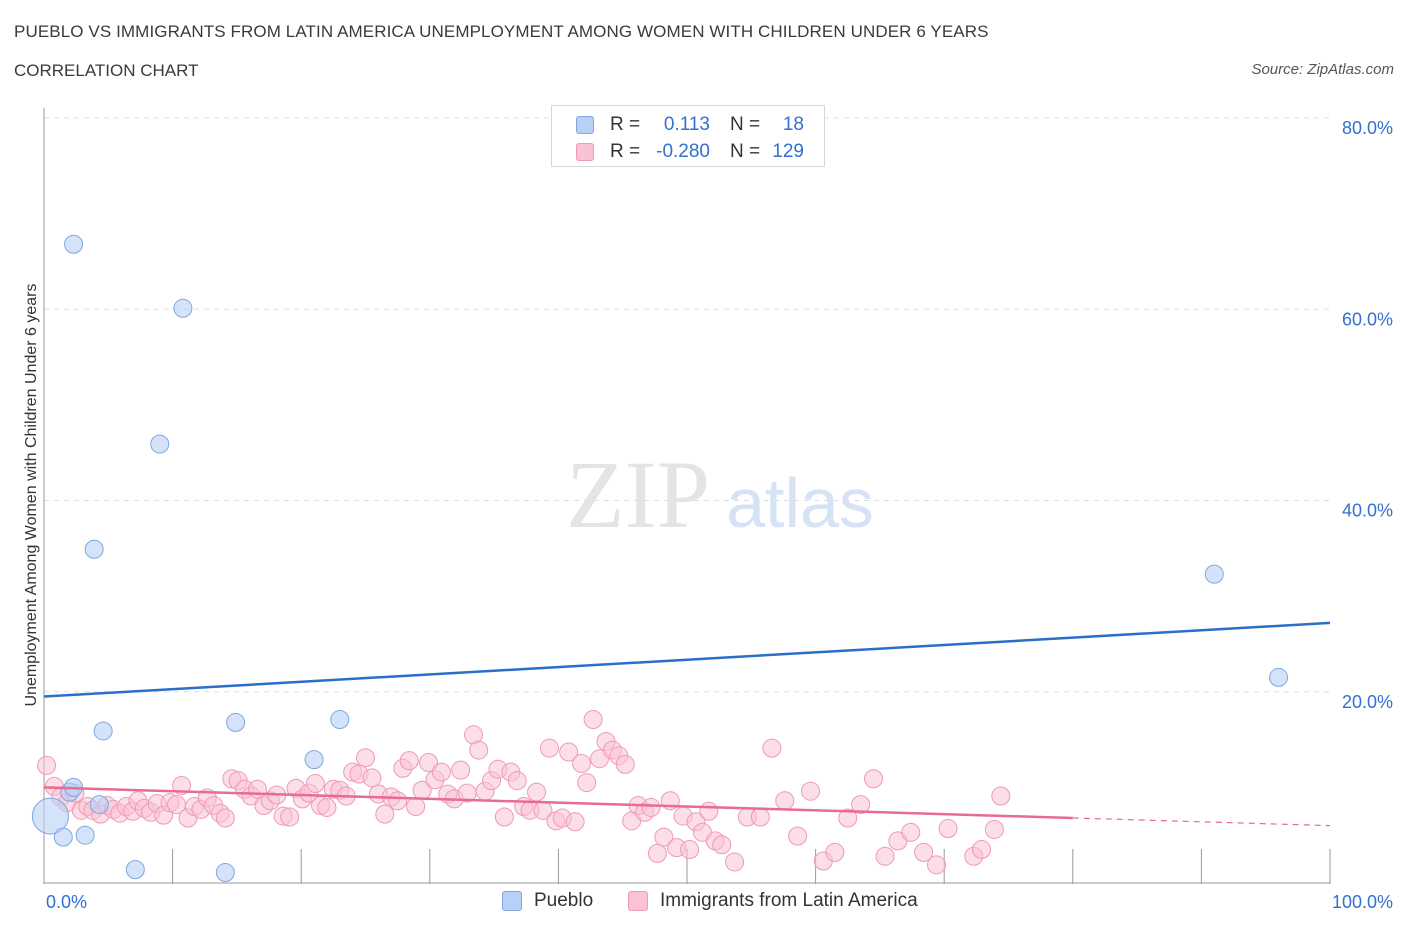  Describe the element at coordinates (687, 659) in the screenshot. I see `pueblo-trend-line` at that location.